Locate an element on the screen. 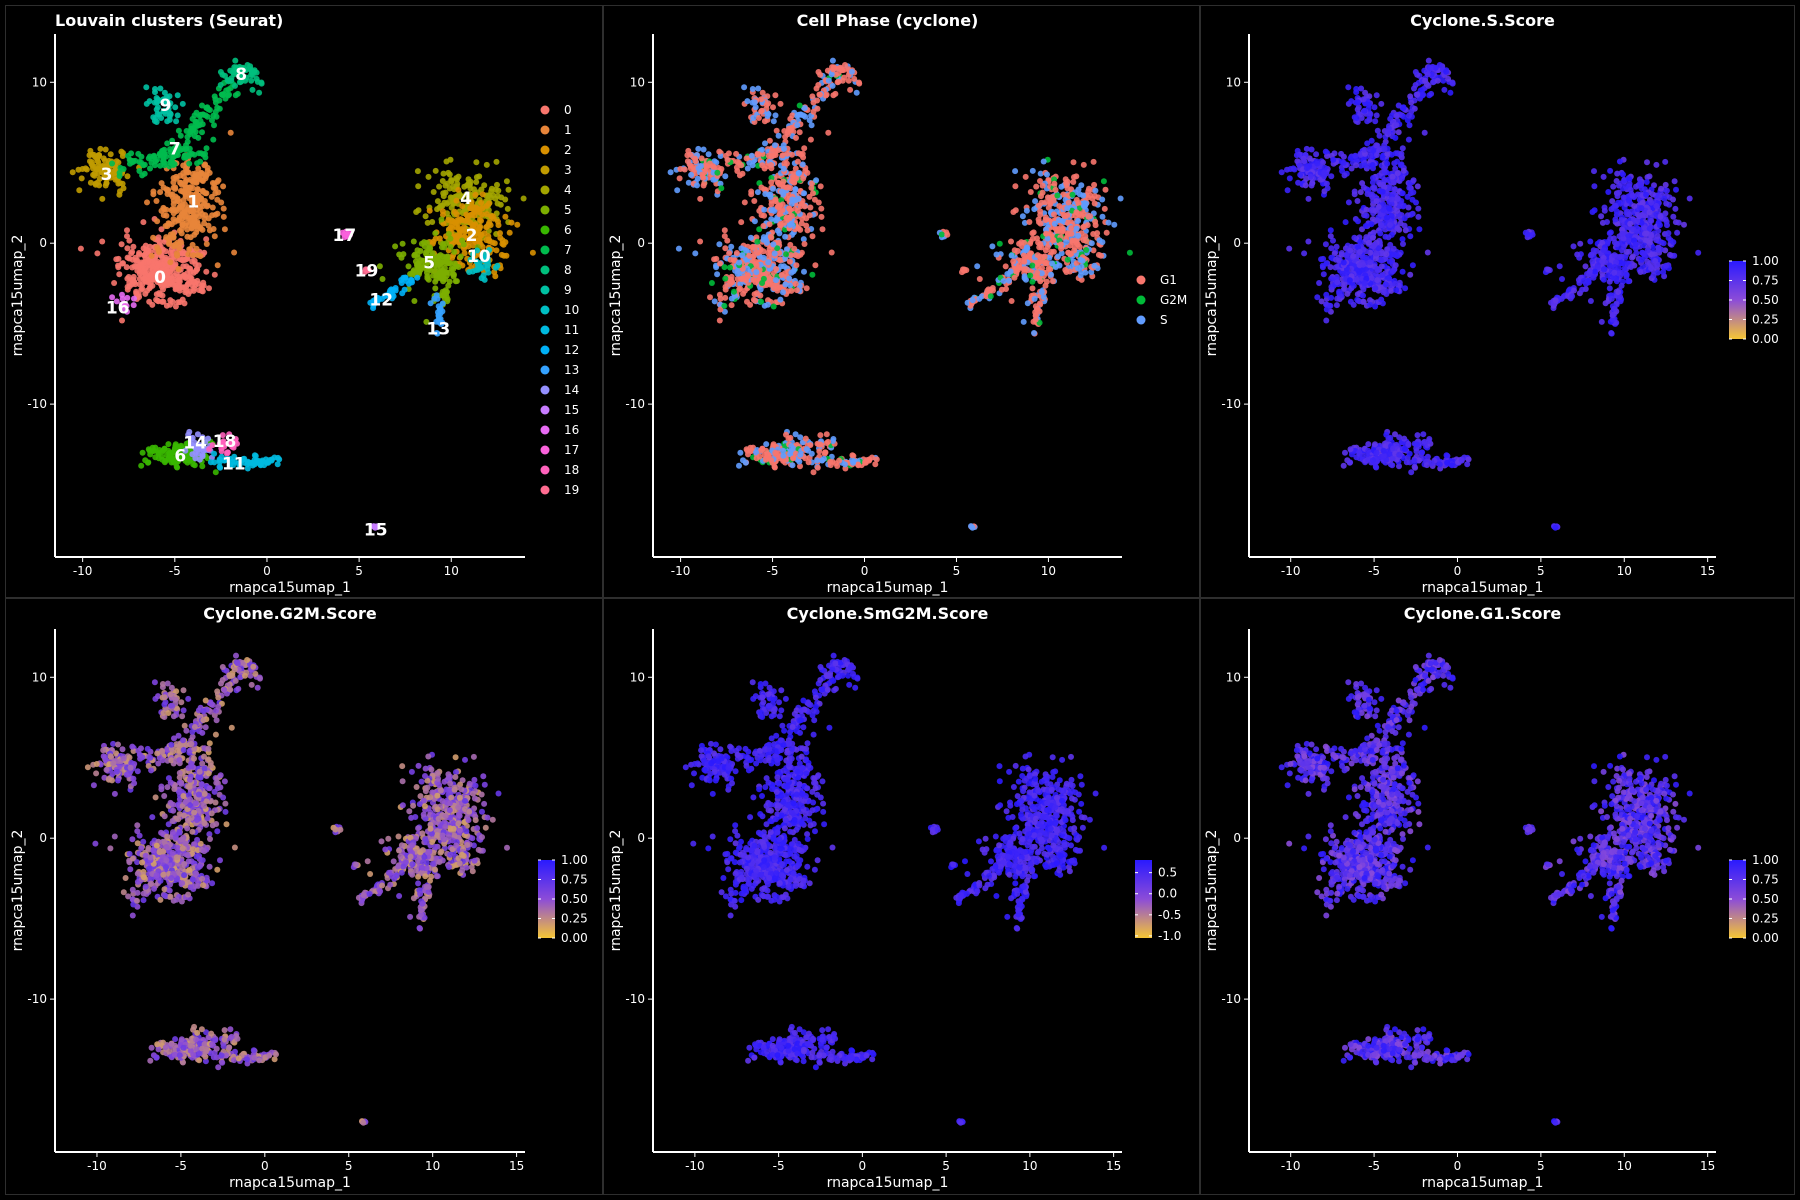  legend-label: 18 is located at coordinates (571, 470).